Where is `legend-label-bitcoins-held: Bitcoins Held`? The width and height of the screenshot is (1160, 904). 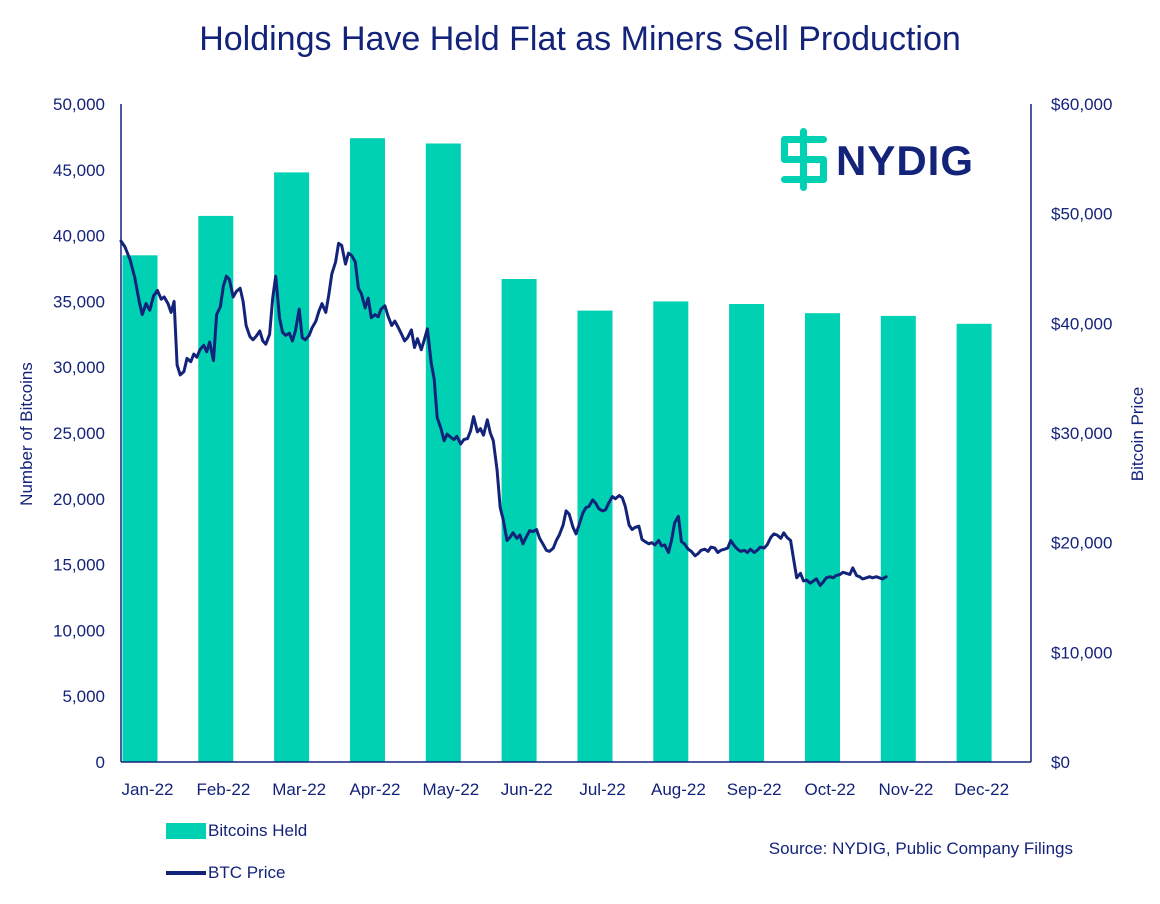 legend-label-bitcoins-held: Bitcoins Held is located at coordinates (257, 830).